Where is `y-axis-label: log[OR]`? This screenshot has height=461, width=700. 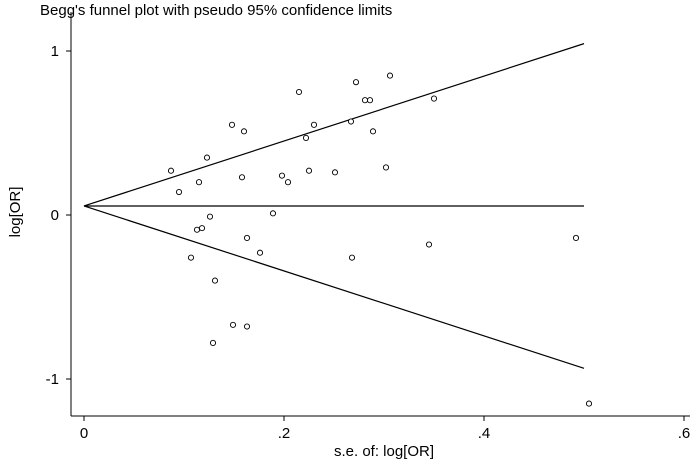 y-axis-label: log[OR] is located at coordinates (15, 212).